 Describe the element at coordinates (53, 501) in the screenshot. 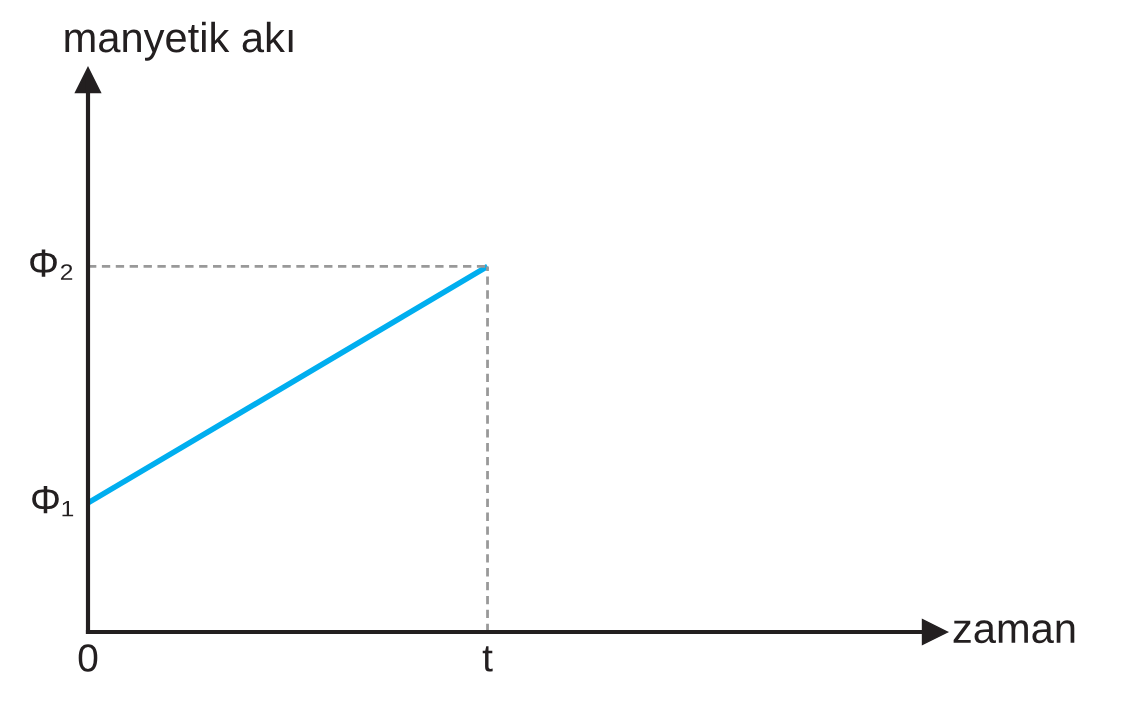

I see `annotation: Φ₁` at that location.